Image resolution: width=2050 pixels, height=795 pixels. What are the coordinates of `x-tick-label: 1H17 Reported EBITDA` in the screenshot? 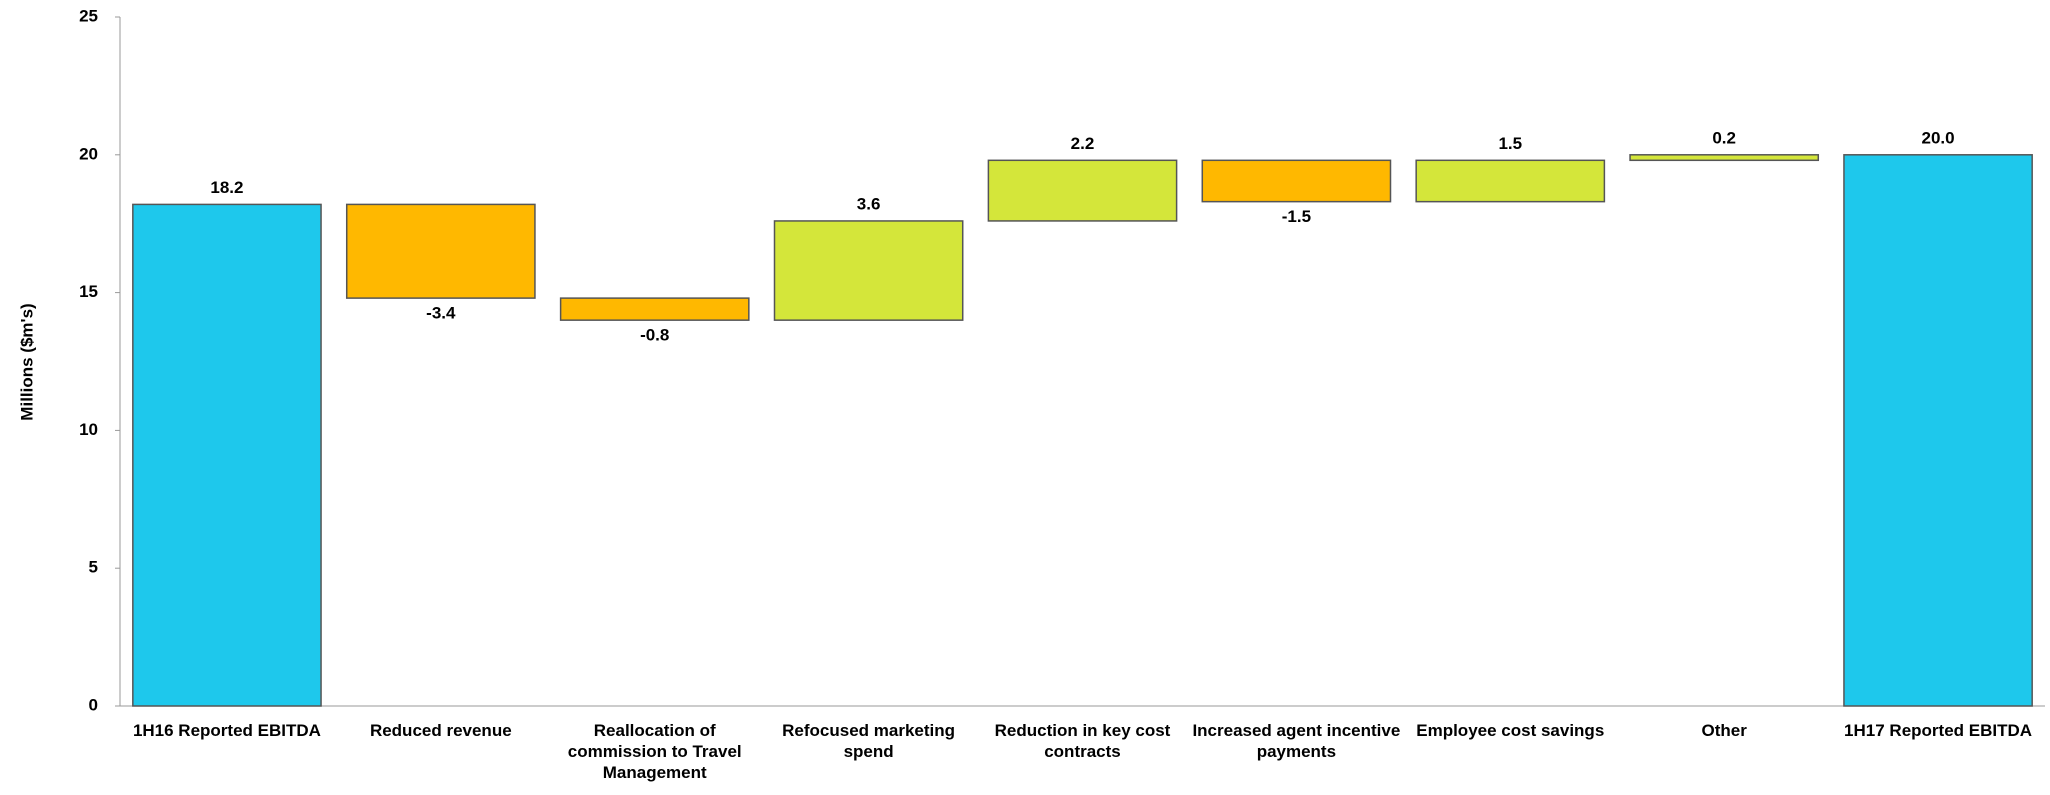 It's located at (1938, 730).